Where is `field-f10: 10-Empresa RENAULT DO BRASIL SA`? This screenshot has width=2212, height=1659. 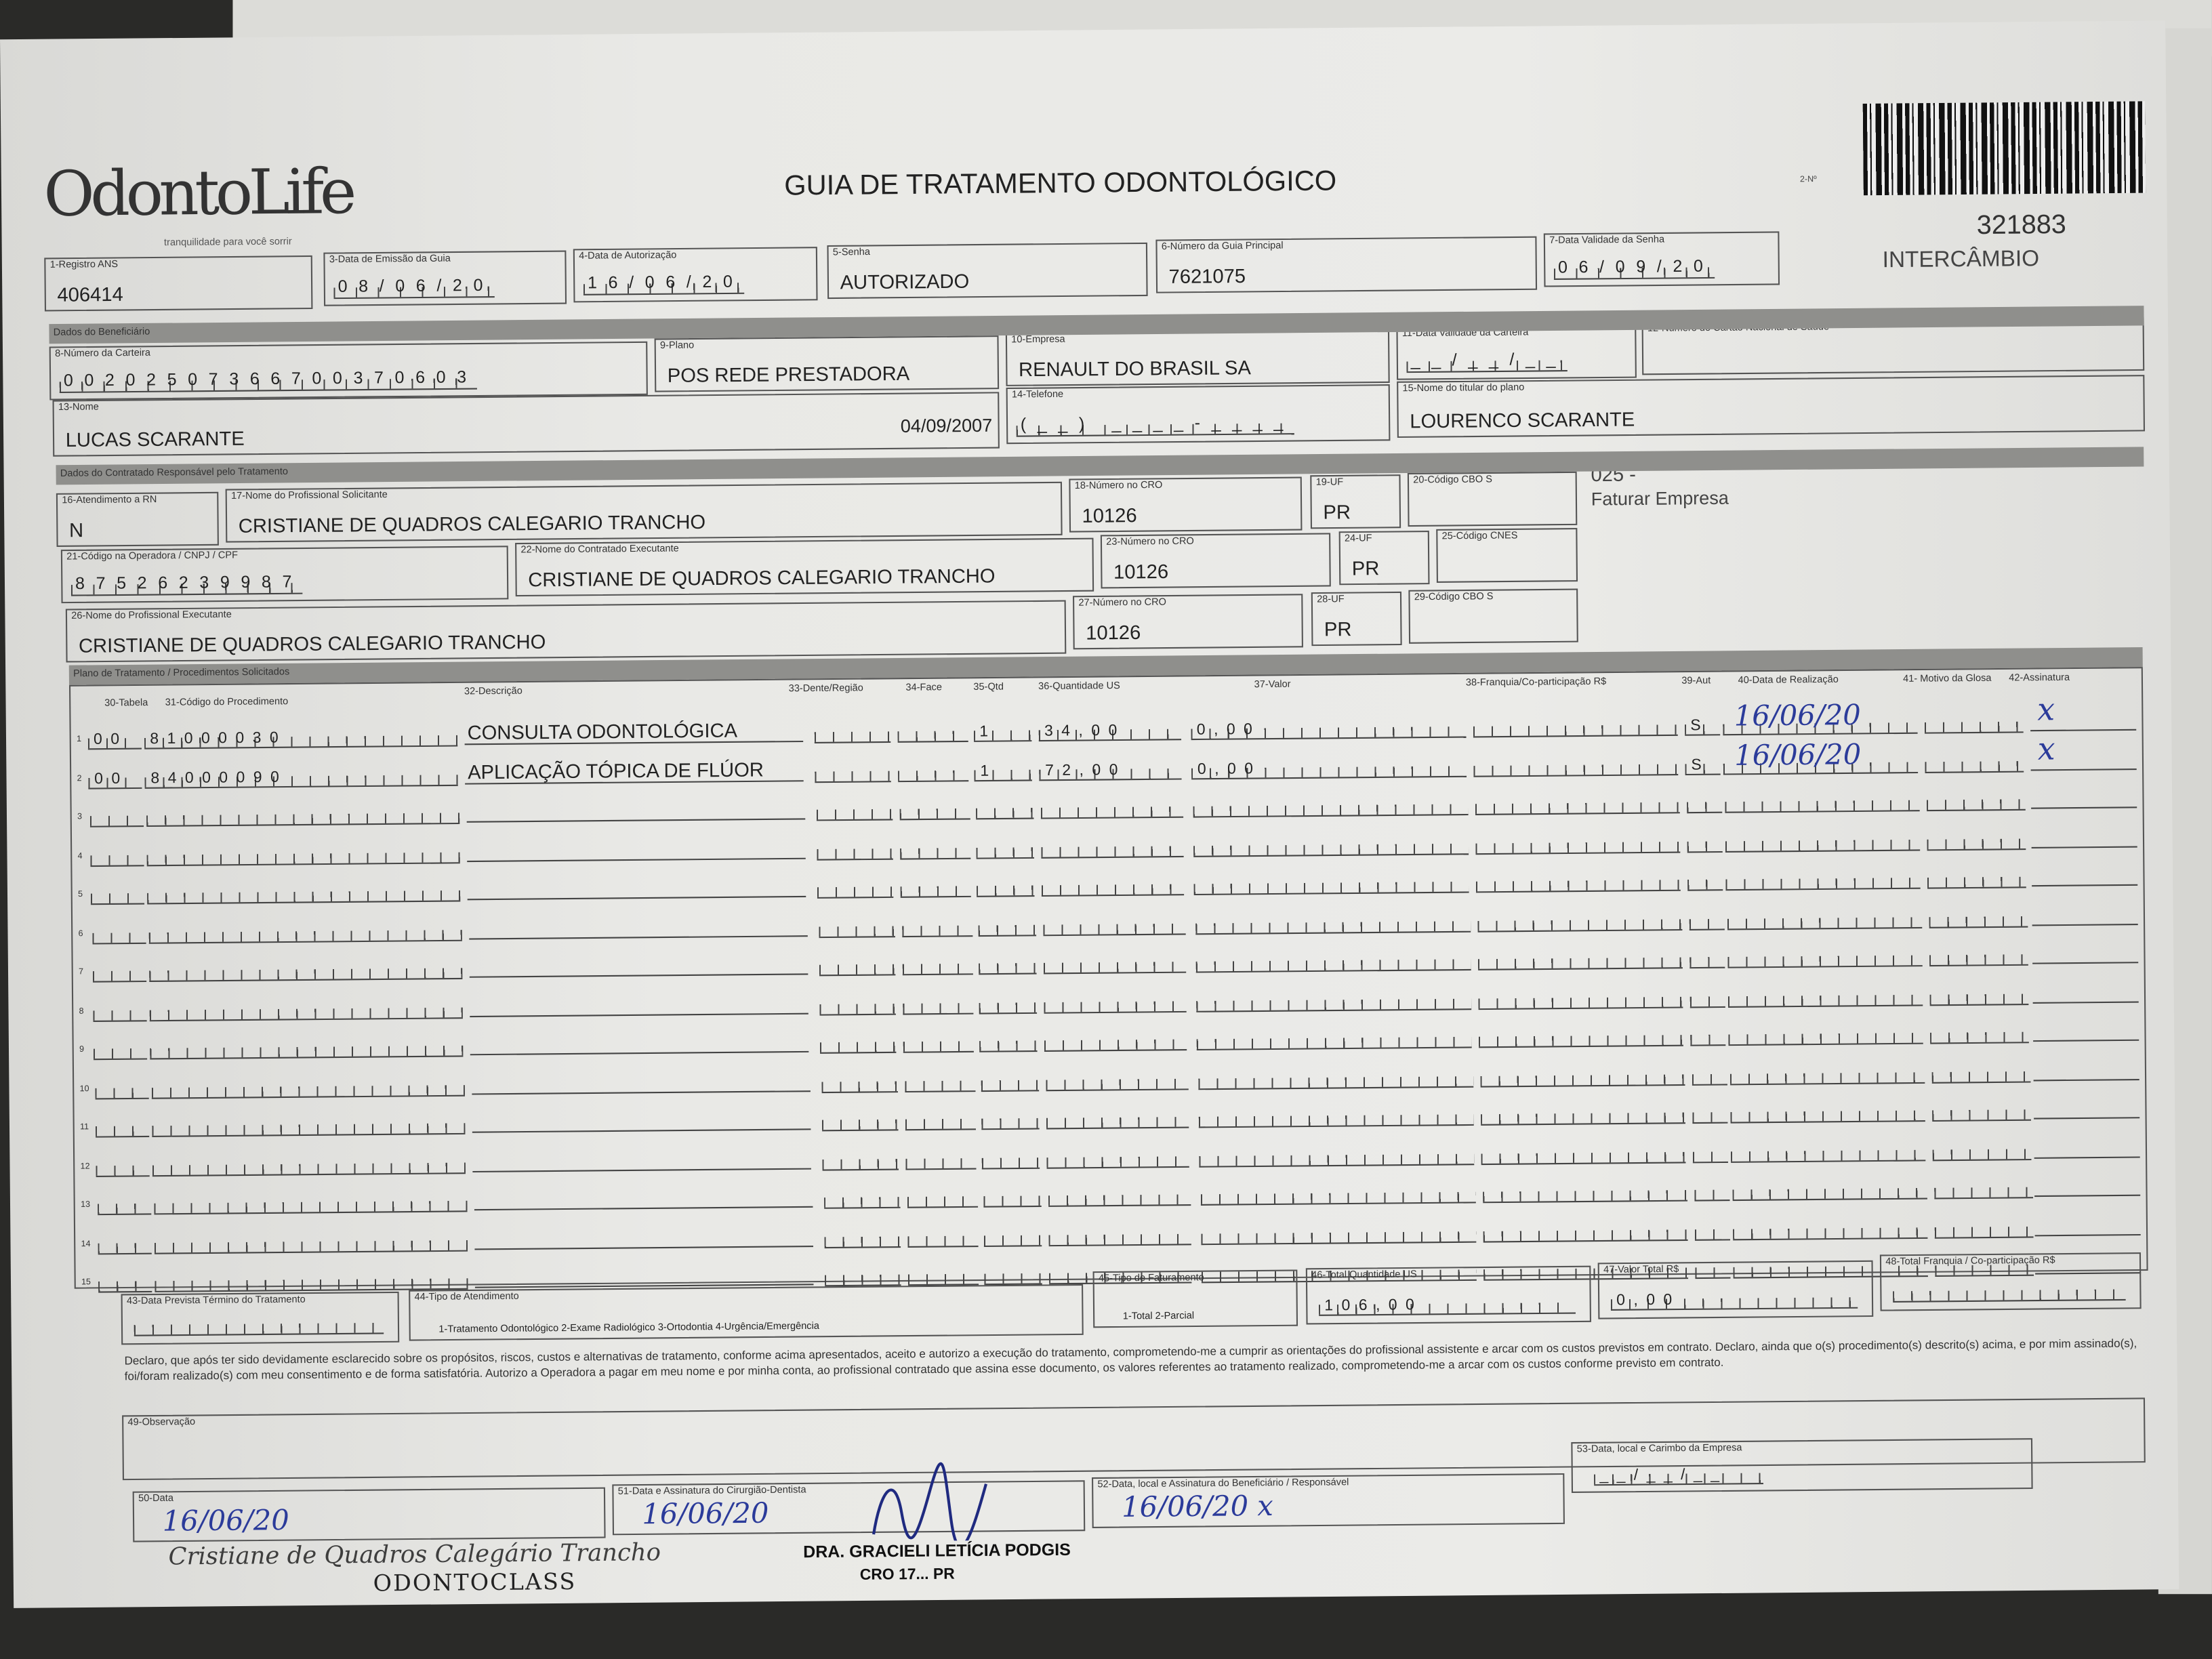
field-f10: 10-Empresa RENAULT DO BRASIL SA is located at coordinates (1197, 357).